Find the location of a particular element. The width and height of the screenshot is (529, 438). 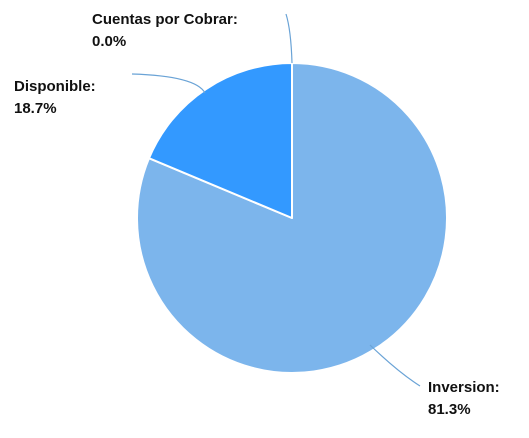

pie-label-name-2: Cuentas por Cobrar: is located at coordinates (165, 19).